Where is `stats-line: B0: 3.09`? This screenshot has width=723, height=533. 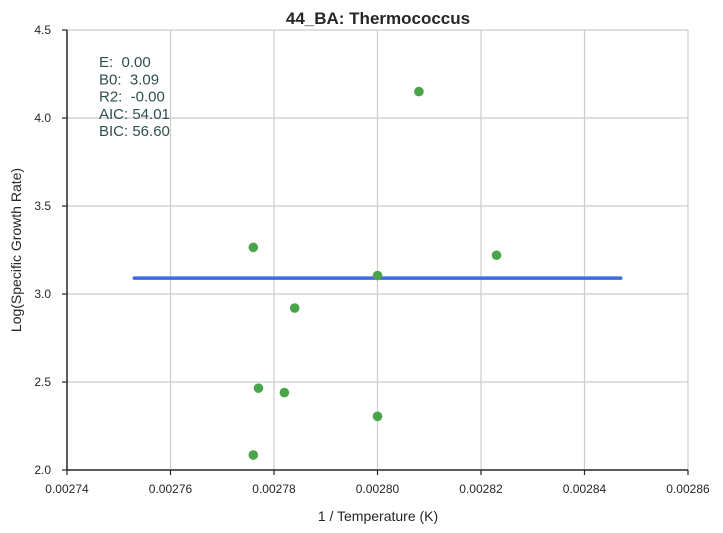 stats-line: B0: 3.09 is located at coordinates (129, 79).